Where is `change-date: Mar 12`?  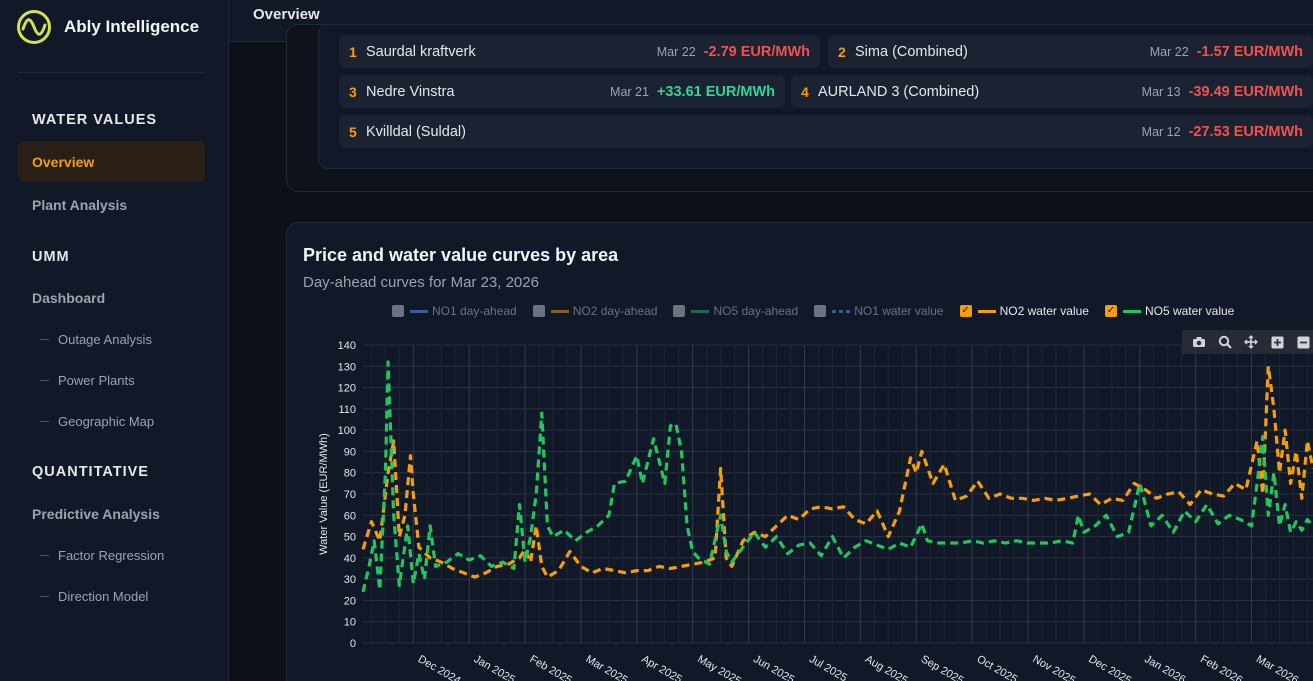
change-date: Mar 12 is located at coordinates (1161, 131).